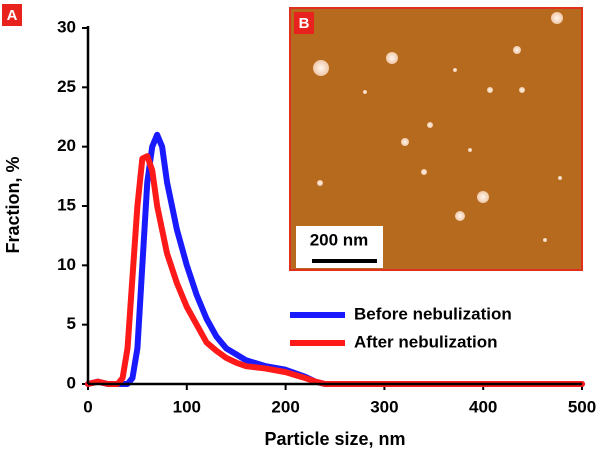 The image size is (600, 459). I want to click on x-tick-label: 100, so click(187, 406).